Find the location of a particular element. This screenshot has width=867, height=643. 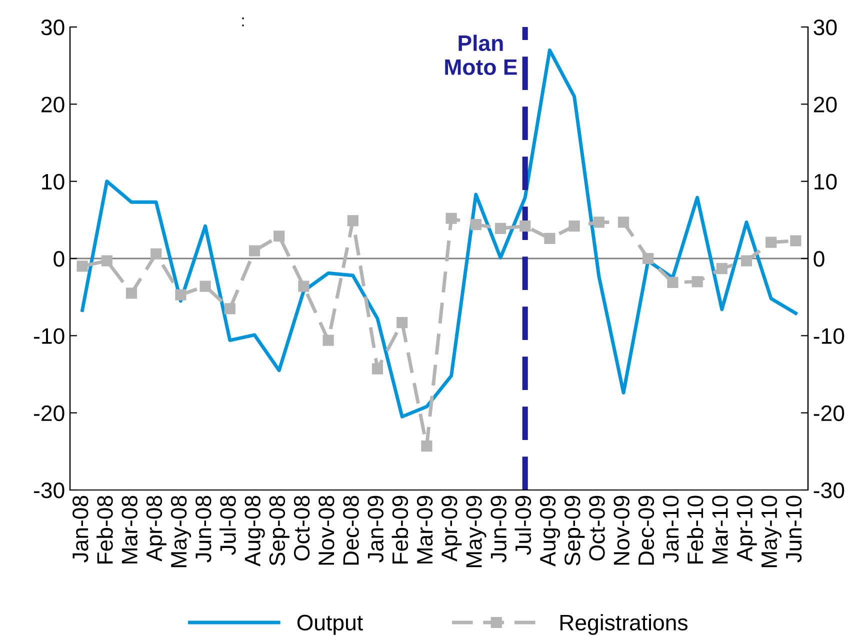

x-tick-label: Jan-08 is located at coordinates (80, 529).